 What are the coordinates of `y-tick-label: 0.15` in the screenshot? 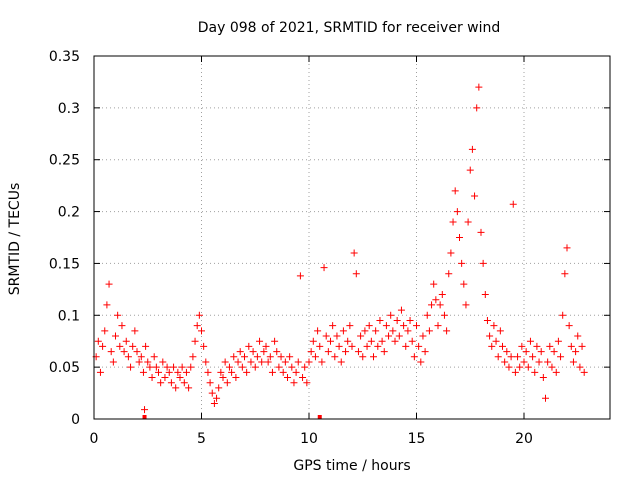 It's located at (64, 264).